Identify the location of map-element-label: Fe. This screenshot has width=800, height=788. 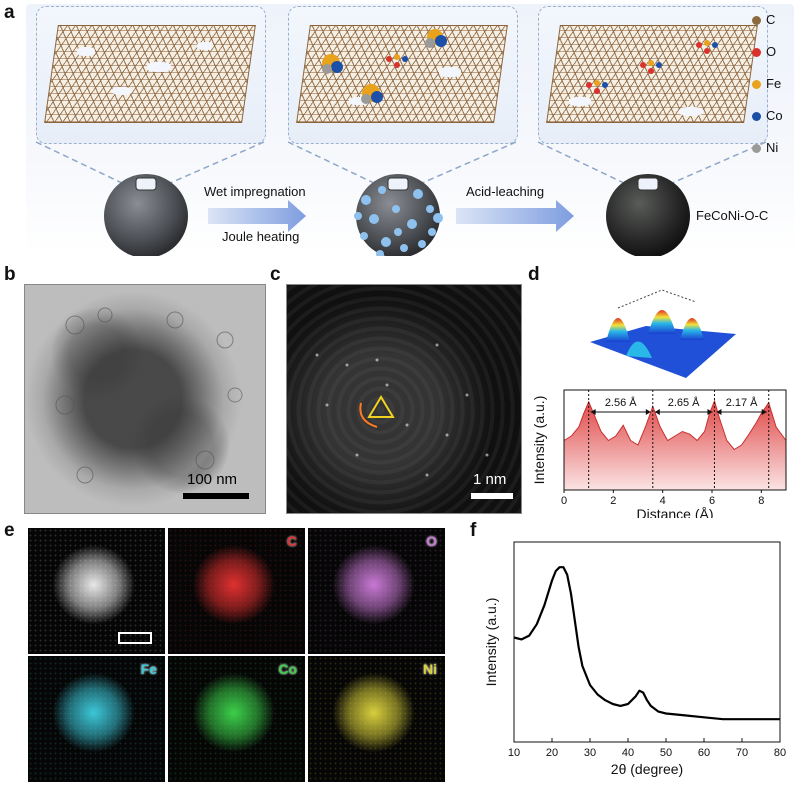
(148, 669).